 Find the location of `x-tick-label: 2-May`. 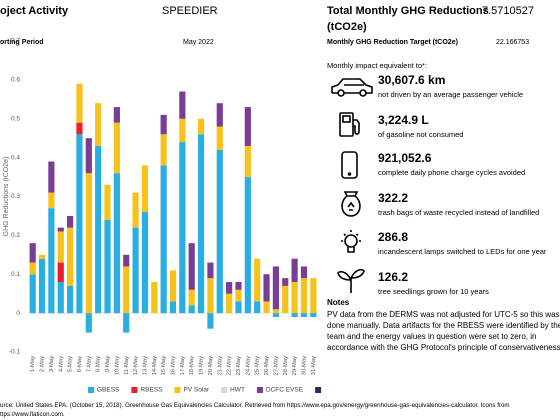

x-tick-label: 2-May is located at coordinates (43, 364).